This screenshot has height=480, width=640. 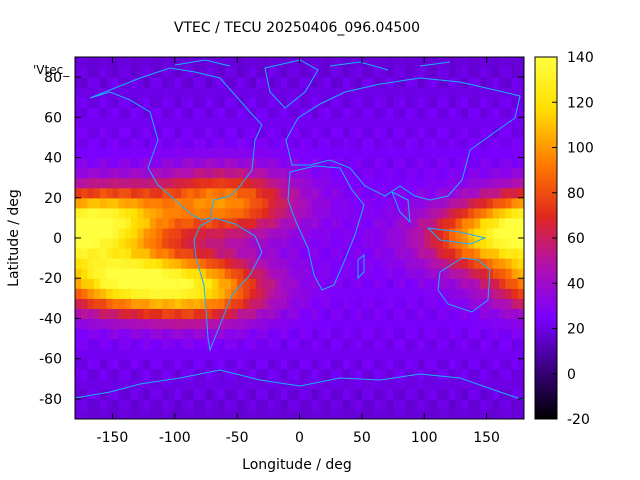 I want to click on coastline-south-america, so click(x=228, y=284).